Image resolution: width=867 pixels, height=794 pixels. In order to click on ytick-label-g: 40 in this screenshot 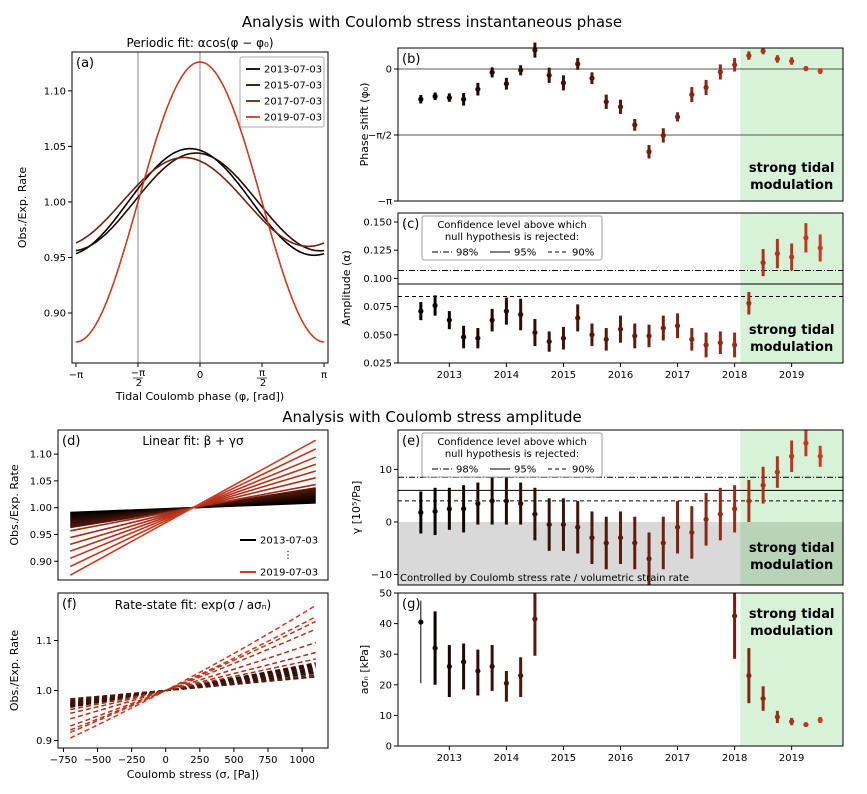, I will do `click(385, 624)`.